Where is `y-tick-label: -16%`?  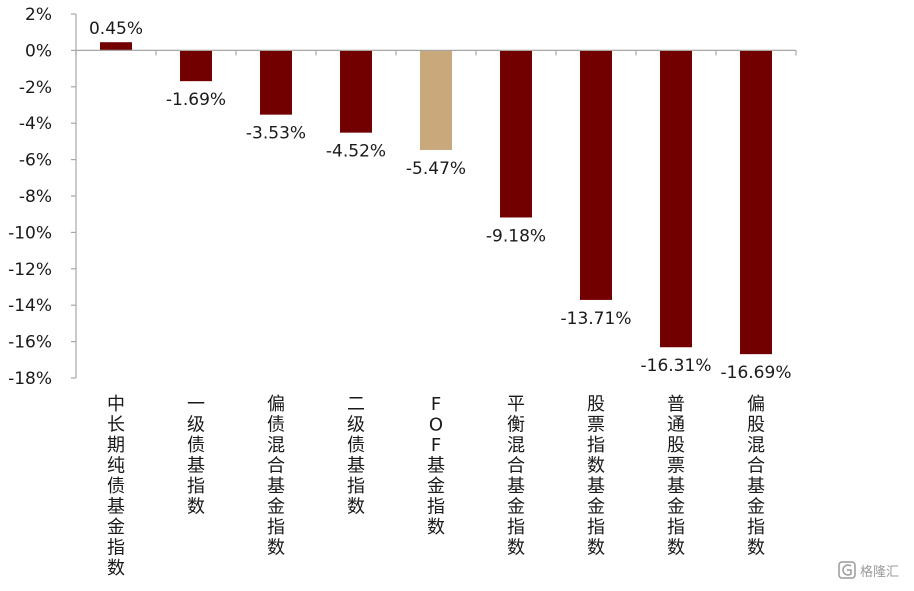
y-tick-label: -16% is located at coordinates (30, 343).